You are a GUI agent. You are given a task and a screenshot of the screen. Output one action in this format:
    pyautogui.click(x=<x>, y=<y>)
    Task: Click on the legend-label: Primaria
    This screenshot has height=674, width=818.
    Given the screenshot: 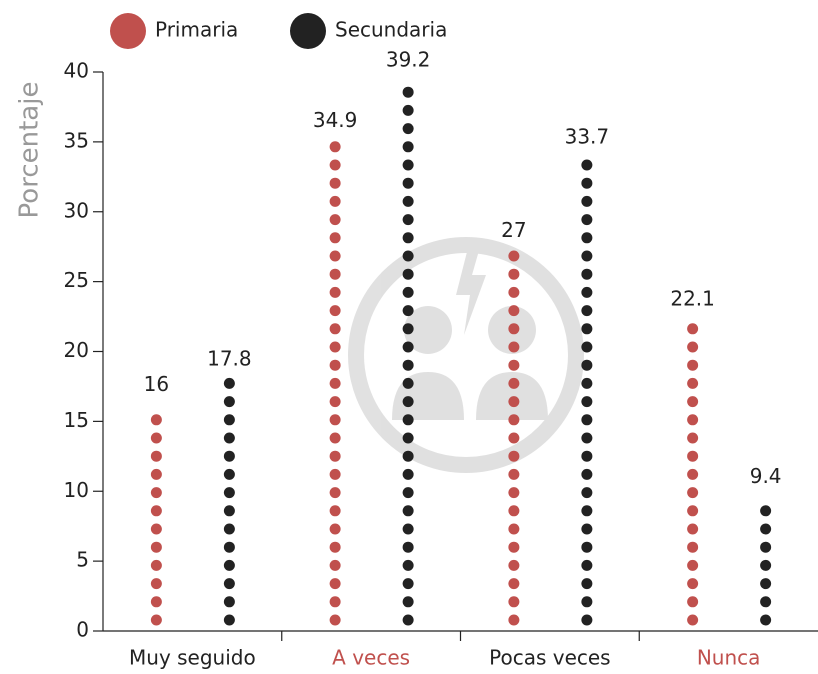 What is the action you would take?
    pyautogui.click(x=196, y=30)
    